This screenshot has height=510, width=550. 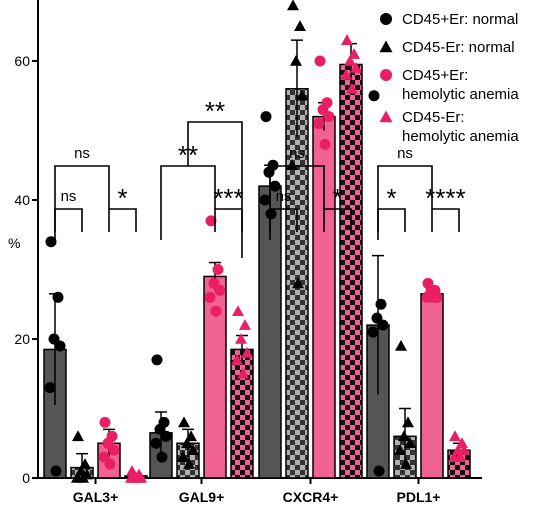 I want to click on y-tick-label: 40, so click(x=22, y=200).